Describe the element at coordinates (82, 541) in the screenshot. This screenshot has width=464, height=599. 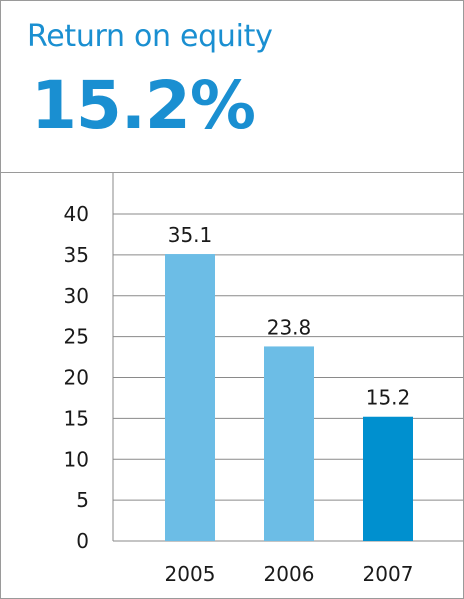
I see `y-tick-label-0: 0` at that location.